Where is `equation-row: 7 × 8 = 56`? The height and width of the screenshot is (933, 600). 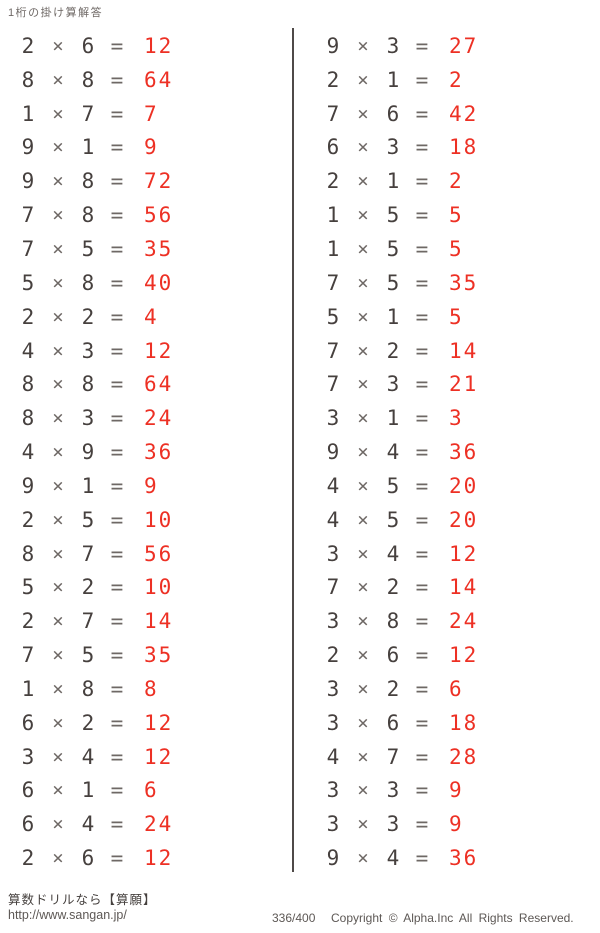 equation-row: 7 × 8 = 56 is located at coordinates (155, 215).